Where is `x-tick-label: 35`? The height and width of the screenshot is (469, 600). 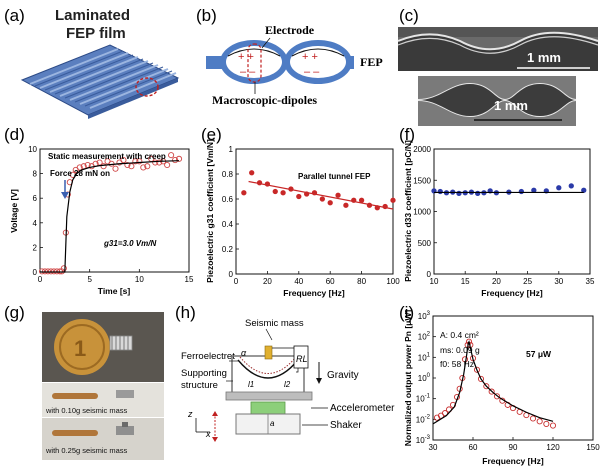 x-tick-label: 35 is located at coordinates (590, 281).